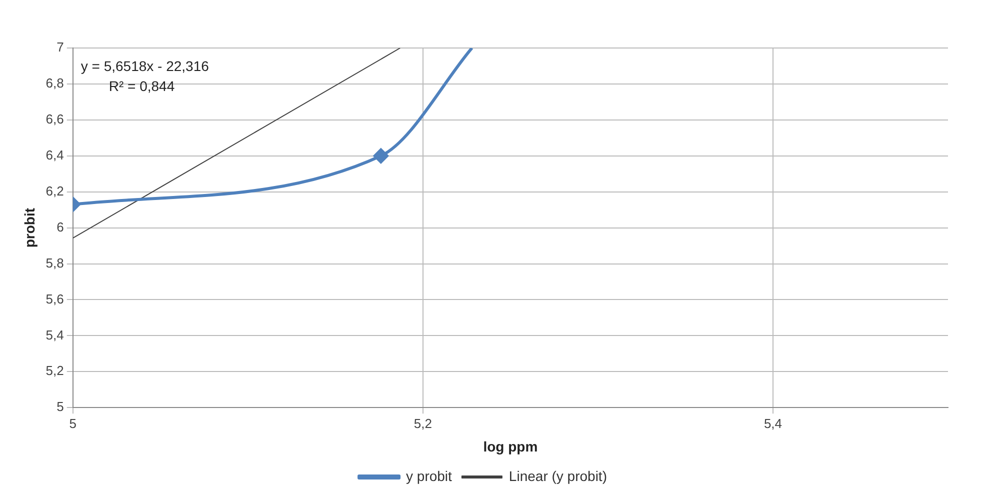  I want to click on y-axis-title: probit, so click(29, 228).